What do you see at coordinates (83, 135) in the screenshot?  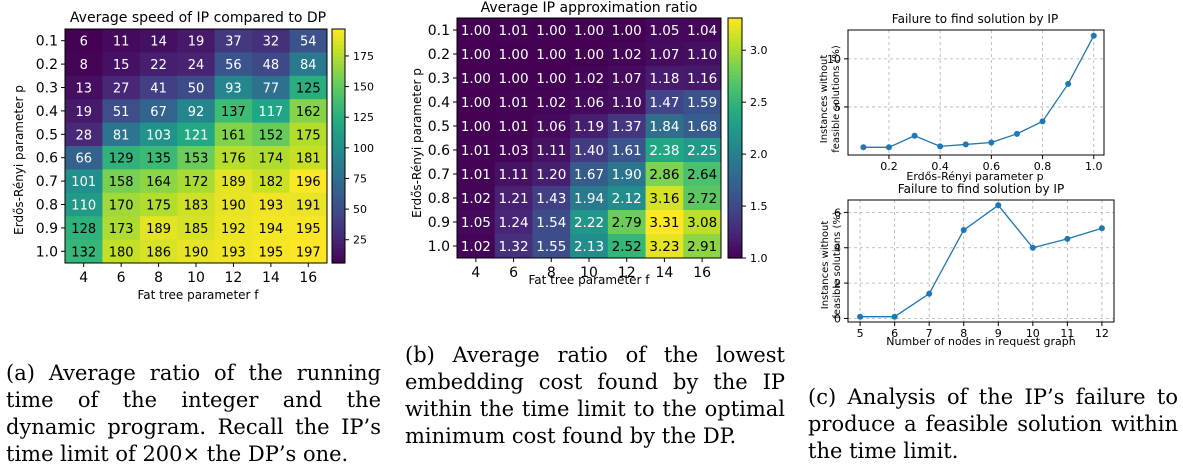 I see `speed-heatmap-cell-value: 28` at bounding box center [83, 135].